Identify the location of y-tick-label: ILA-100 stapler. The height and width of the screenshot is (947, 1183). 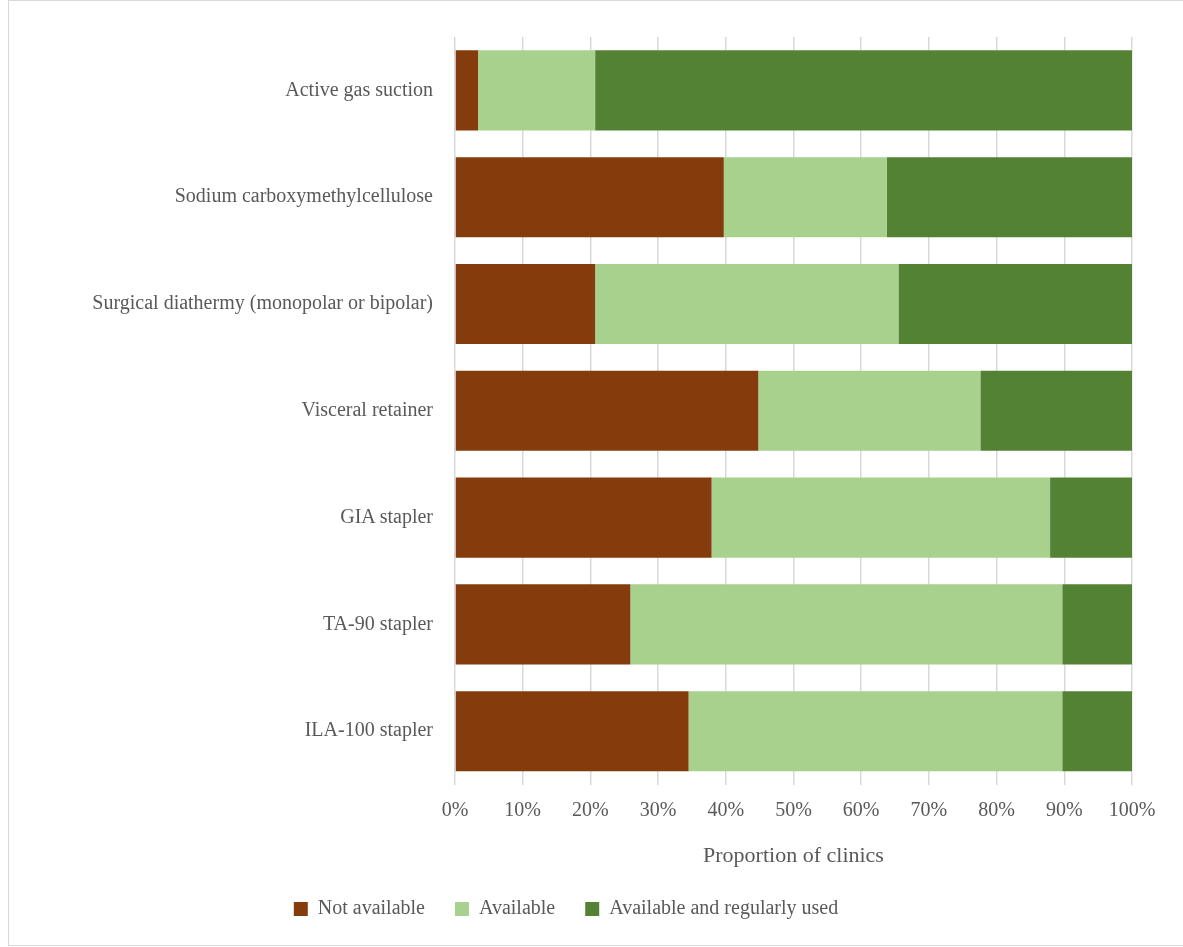
(369, 730).